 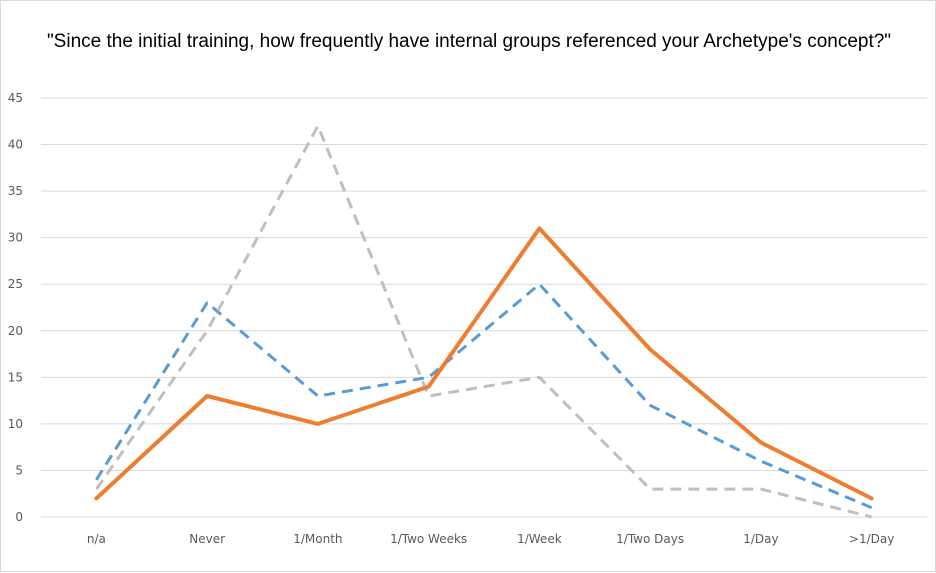 What do you see at coordinates (15, 191) in the screenshot?
I see `y-tick-label: 35` at bounding box center [15, 191].